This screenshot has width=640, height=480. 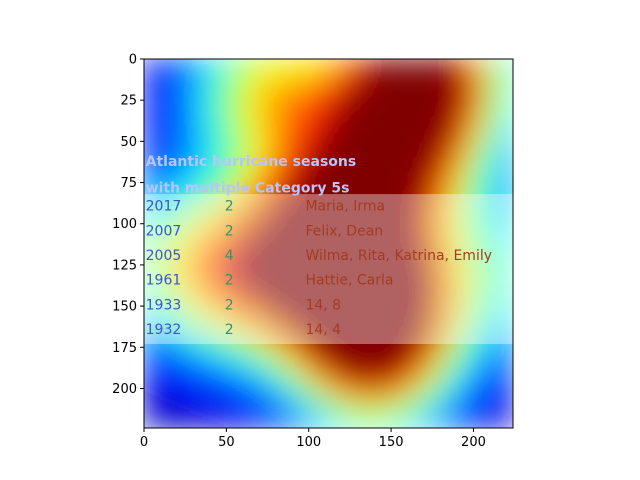 I want to click on embedded-row-year: 2007, so click(x=164, y=231).